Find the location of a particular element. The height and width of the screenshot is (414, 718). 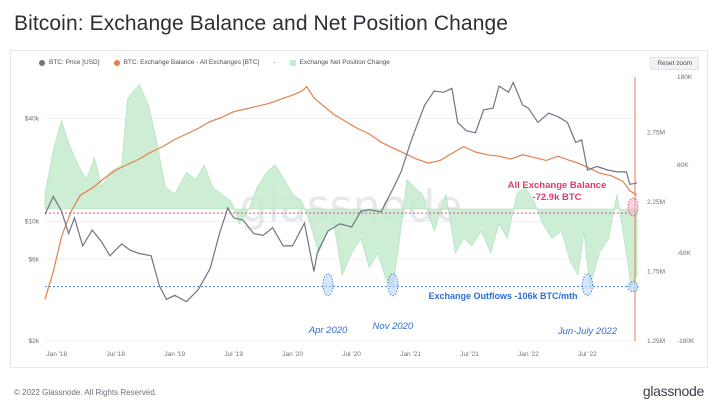

x-tick-label-3: Jul '19 is located at coordinates (233, 354).